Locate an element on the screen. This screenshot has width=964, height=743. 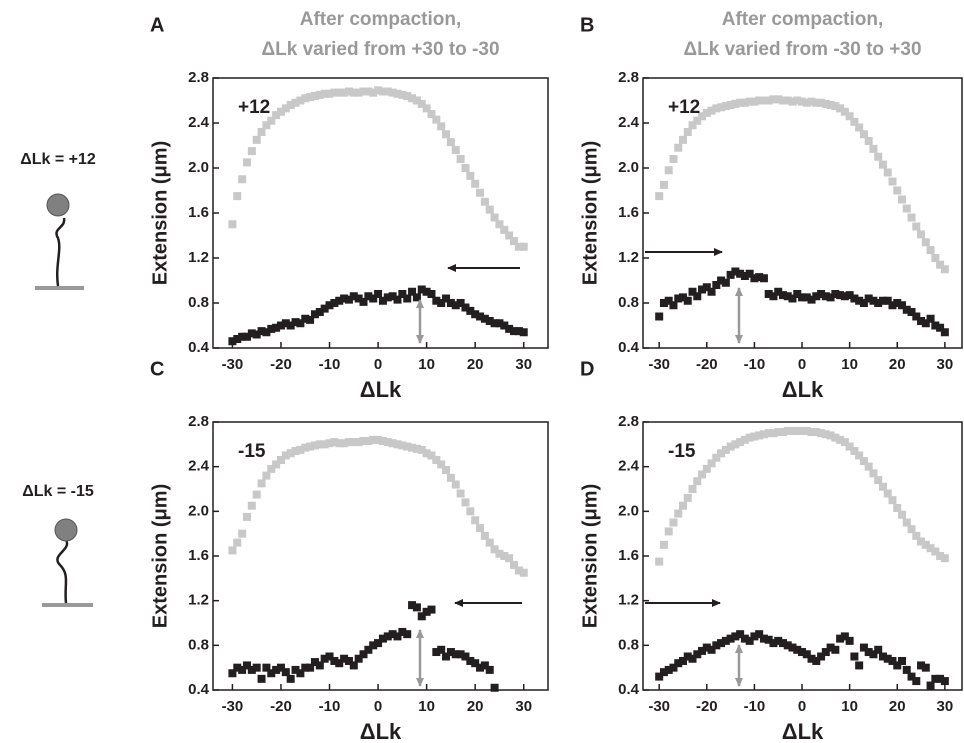
x-tick-label: 30 is located at coordinates (523, 706).